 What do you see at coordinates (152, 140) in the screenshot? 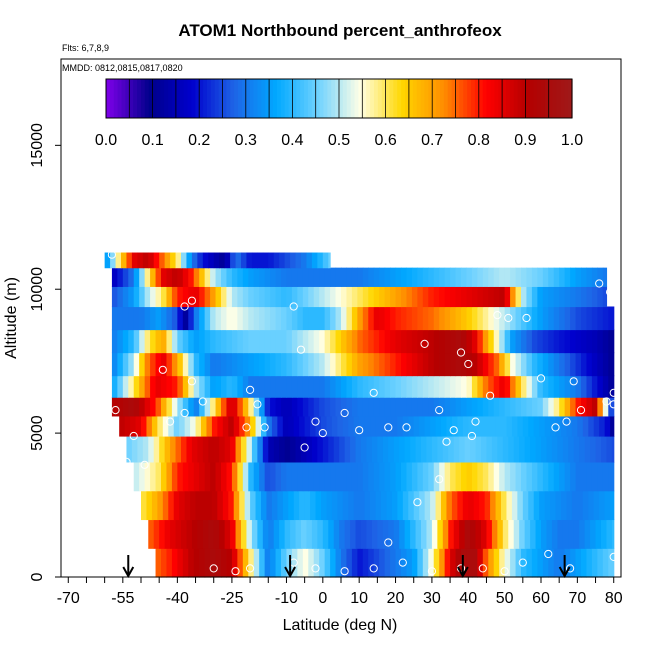
I see `colorbar-tick-label: 0.1` at bounding box center [152, 140].